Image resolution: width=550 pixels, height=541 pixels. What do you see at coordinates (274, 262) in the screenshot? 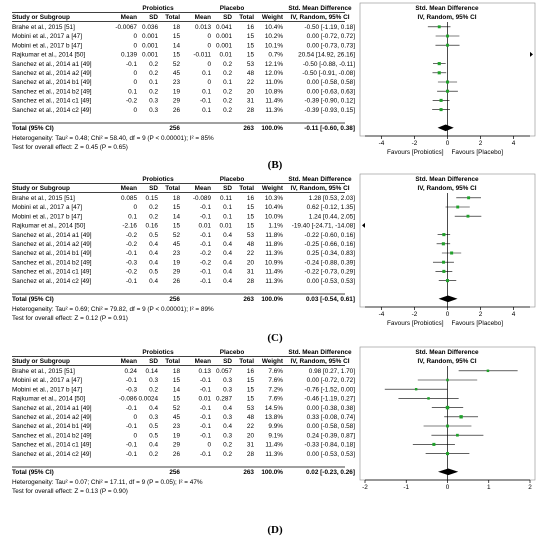
I see `study-weight: 10.9%` at bounding box center [274, 262].